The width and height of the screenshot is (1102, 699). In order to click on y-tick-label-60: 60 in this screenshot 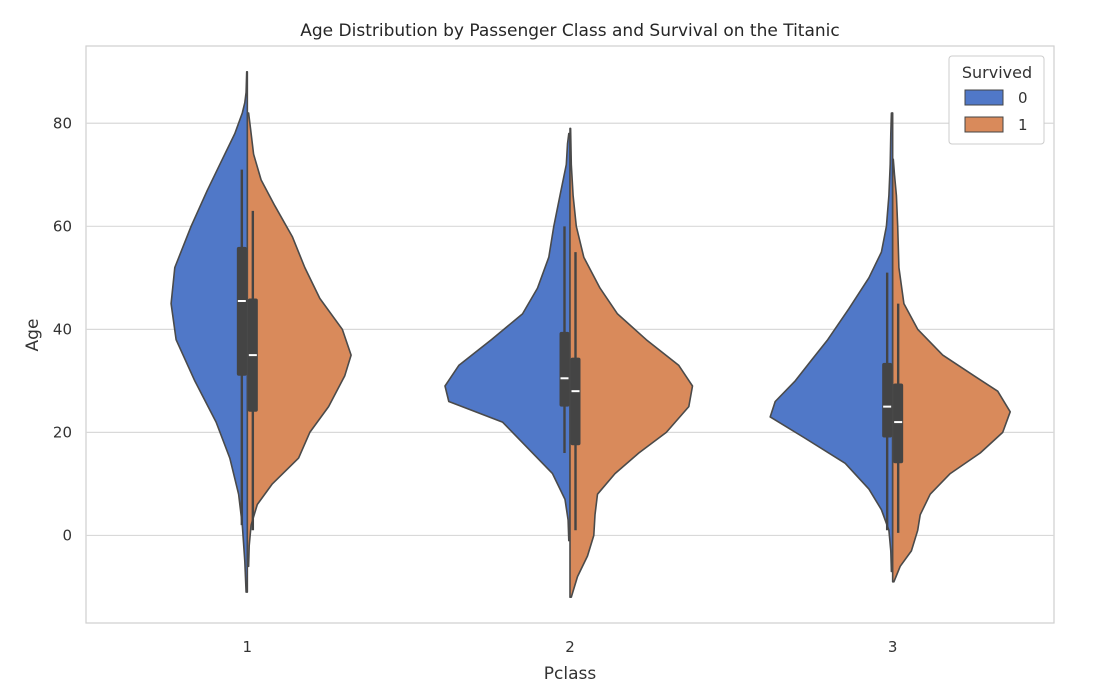, I will do `click(62, 226)`.